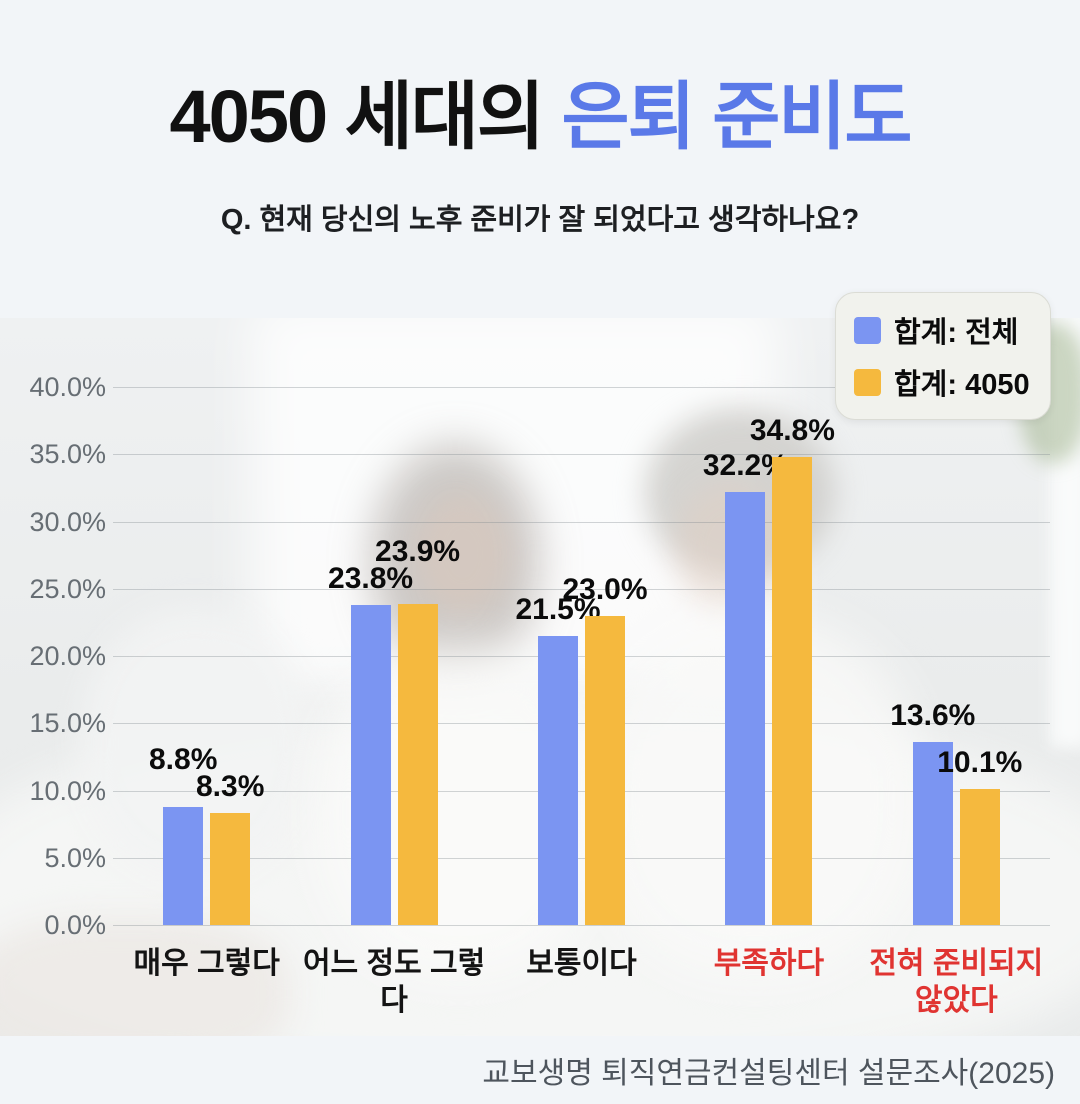 This screenshot has height=1104, width=1080. I want to click on y-axis-tick-label: 35.0%, so click(67, 454).